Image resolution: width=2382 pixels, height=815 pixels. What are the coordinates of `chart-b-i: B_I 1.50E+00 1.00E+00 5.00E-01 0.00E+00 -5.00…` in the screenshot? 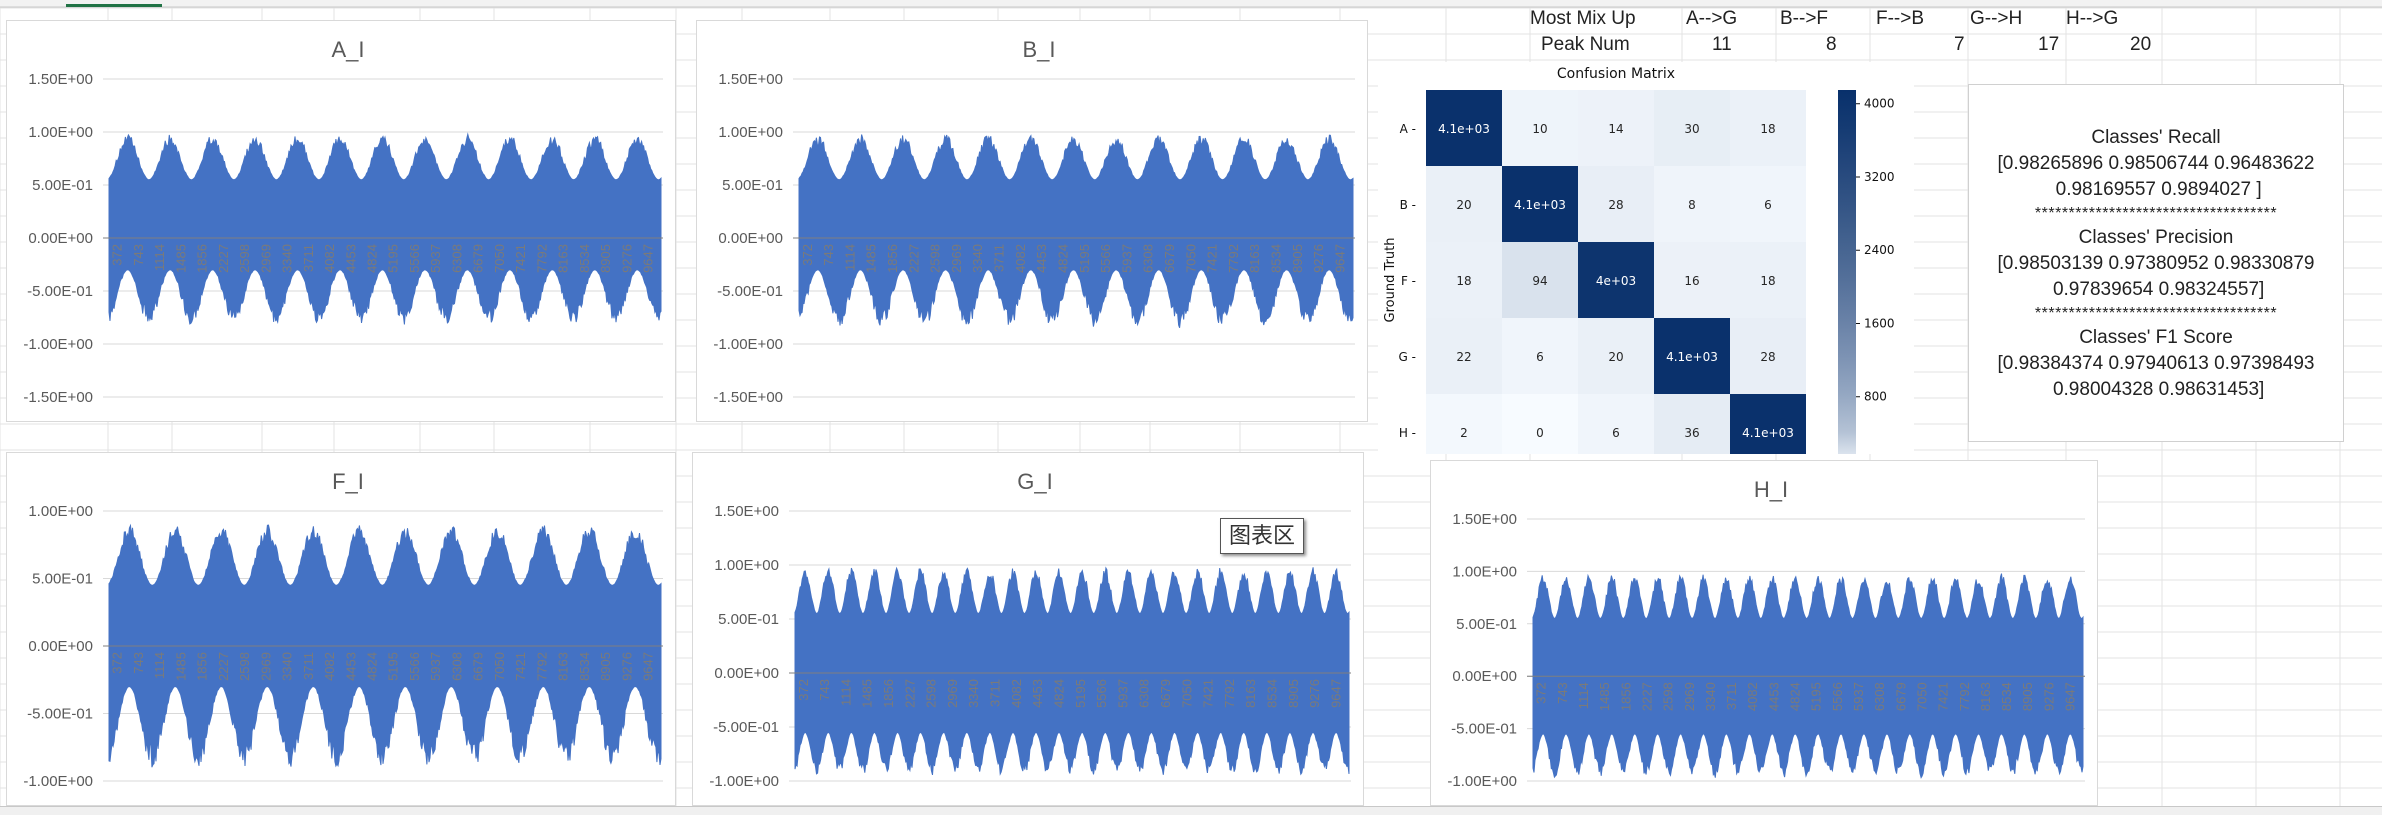 It's located at (1032, 221).